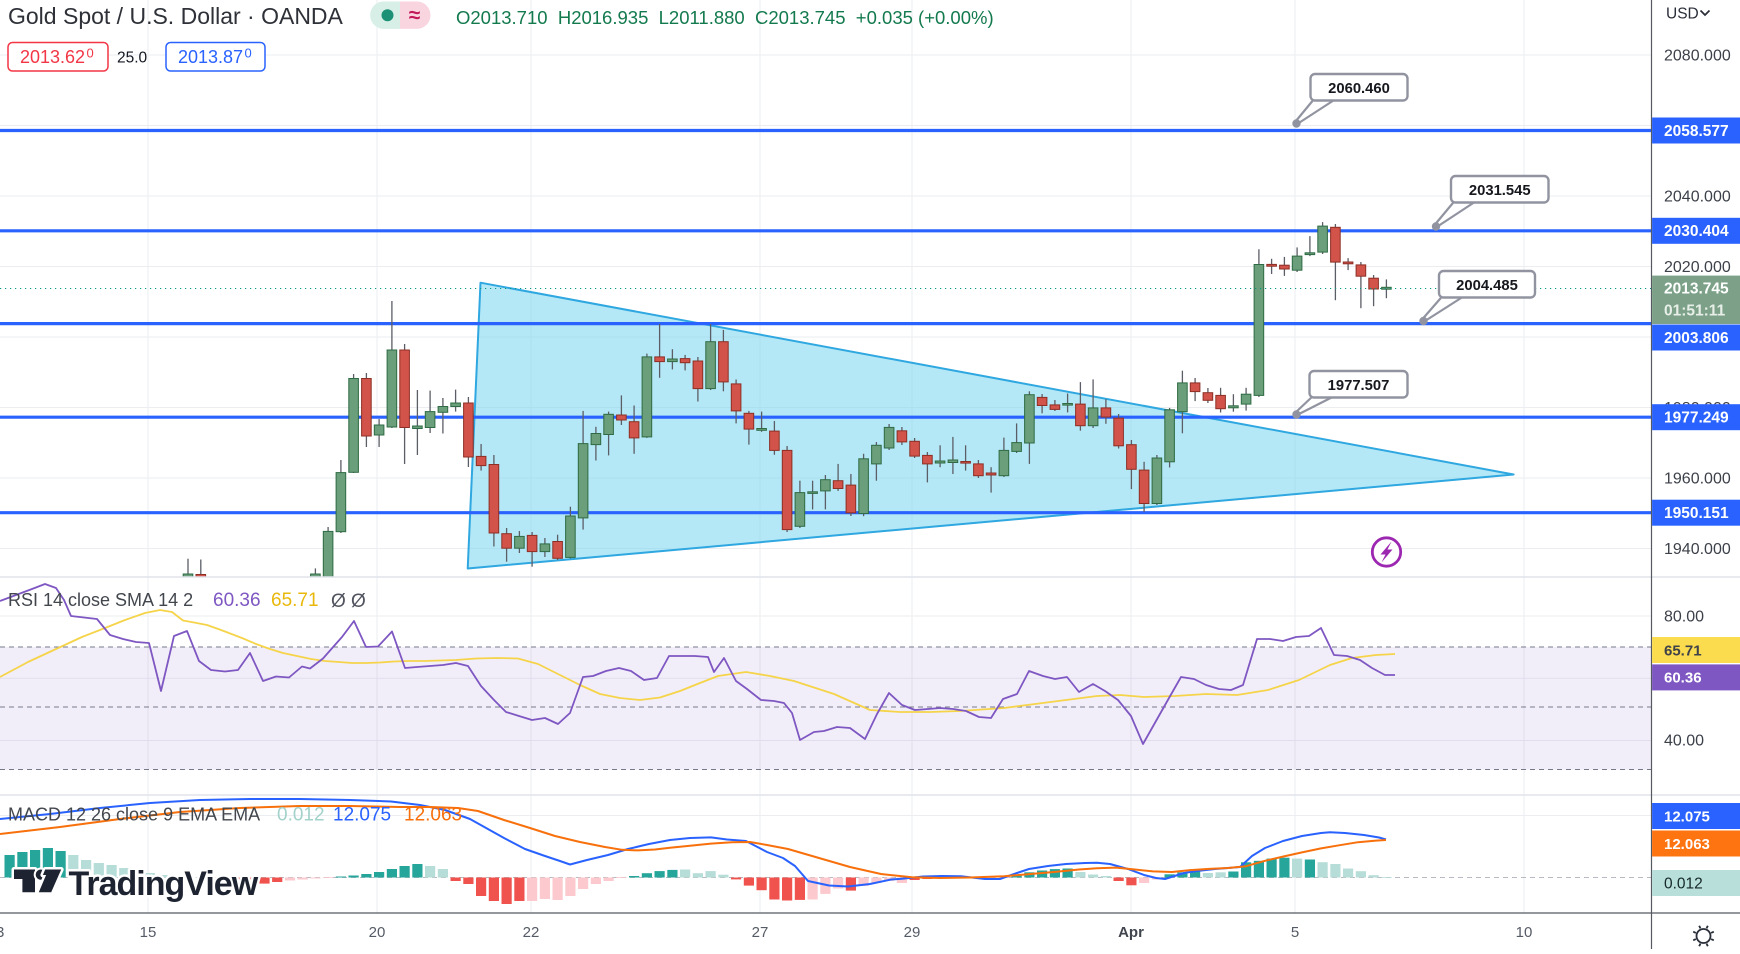 This screenshot has height=954, width=1740. Describe the element at coordinates (1359, 89) in the screenshot. I see `svg-text: 2060.460` at that location.